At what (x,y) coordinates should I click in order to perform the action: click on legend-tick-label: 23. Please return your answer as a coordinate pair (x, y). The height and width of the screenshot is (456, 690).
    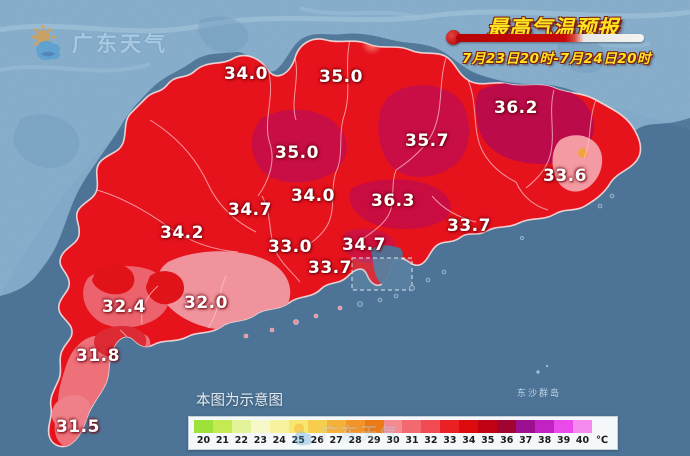
    Looking at the image, I should click on (260, 440).